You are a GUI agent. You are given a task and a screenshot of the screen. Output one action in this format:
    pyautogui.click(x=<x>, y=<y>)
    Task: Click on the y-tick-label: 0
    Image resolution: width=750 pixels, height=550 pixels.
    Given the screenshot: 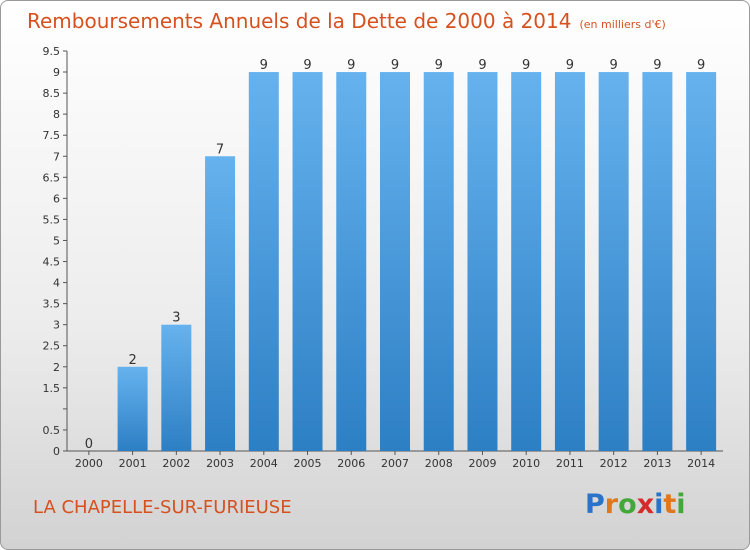 What is the action you would take?
    pyautogui.click(x=56, y=451)
    